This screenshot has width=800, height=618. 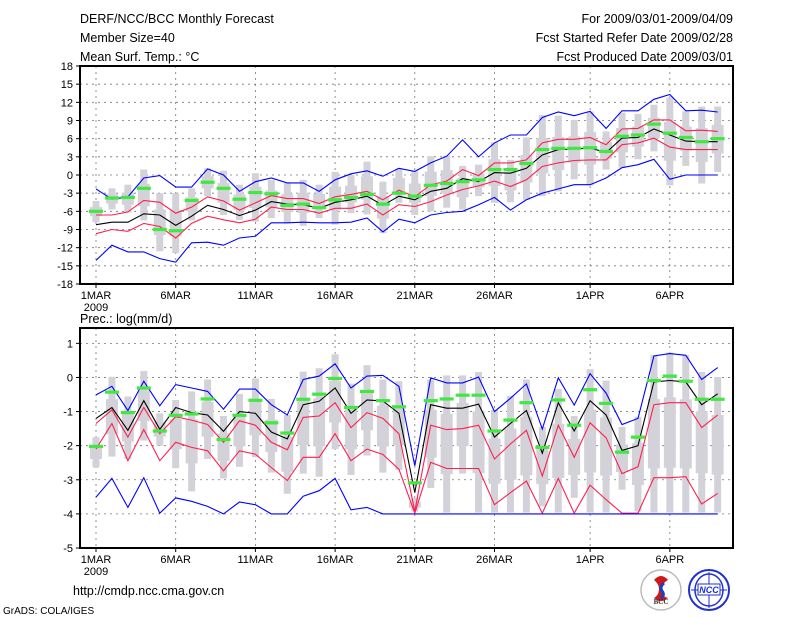 What do you see at coordinates (148, 591) in the screenshot?
I see `footer-url: http://cmdp.ncc.cma.gov.cn` at bounding box center [148, 591].